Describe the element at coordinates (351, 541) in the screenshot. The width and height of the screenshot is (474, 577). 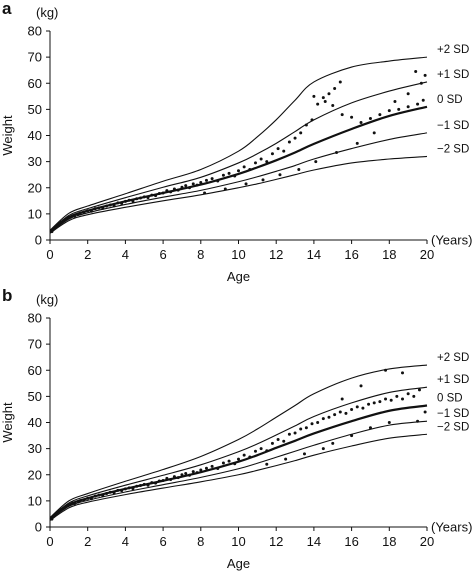
I see `x-tick-label: 16` at that location.